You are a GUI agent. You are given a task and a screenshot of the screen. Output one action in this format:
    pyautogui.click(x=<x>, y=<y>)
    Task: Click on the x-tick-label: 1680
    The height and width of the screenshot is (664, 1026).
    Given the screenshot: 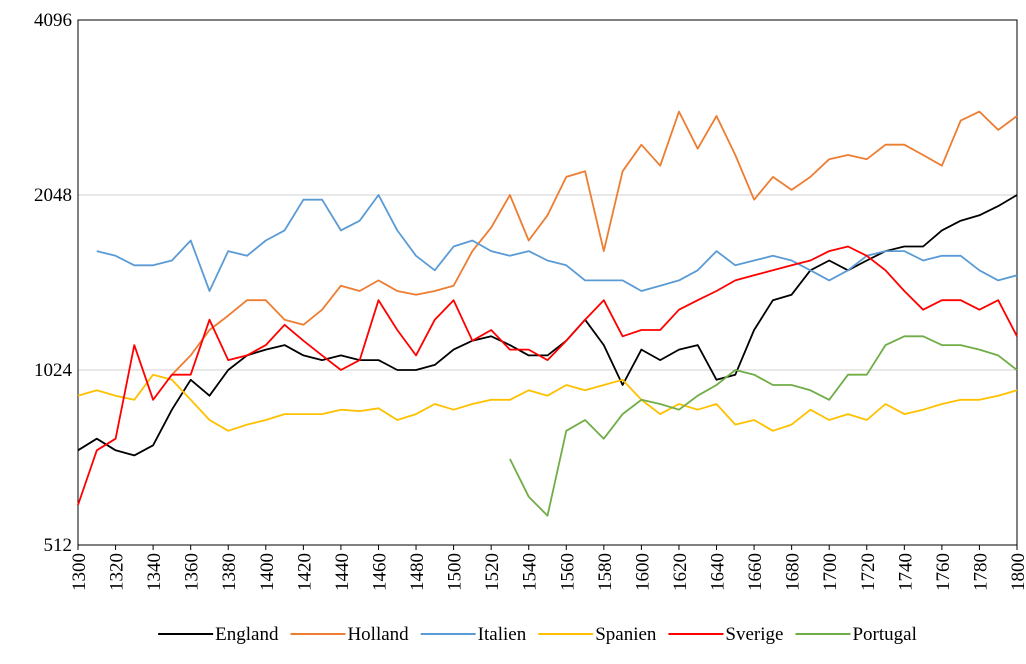 What is the action you would take?
    pyautogui.click(x=793, y=572)
    